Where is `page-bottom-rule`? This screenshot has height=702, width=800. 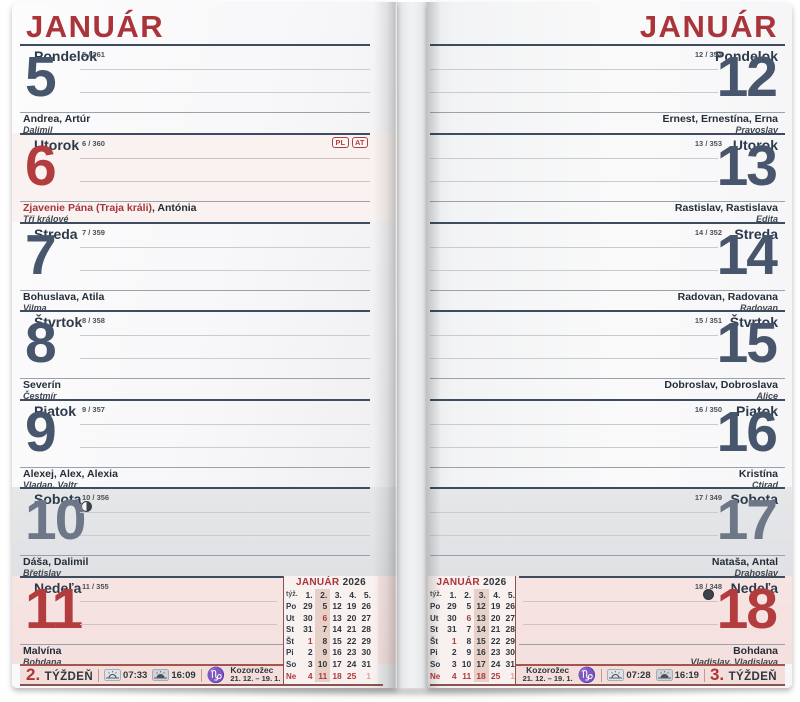 page-bottom-rule is located at coordinates (201, 685).